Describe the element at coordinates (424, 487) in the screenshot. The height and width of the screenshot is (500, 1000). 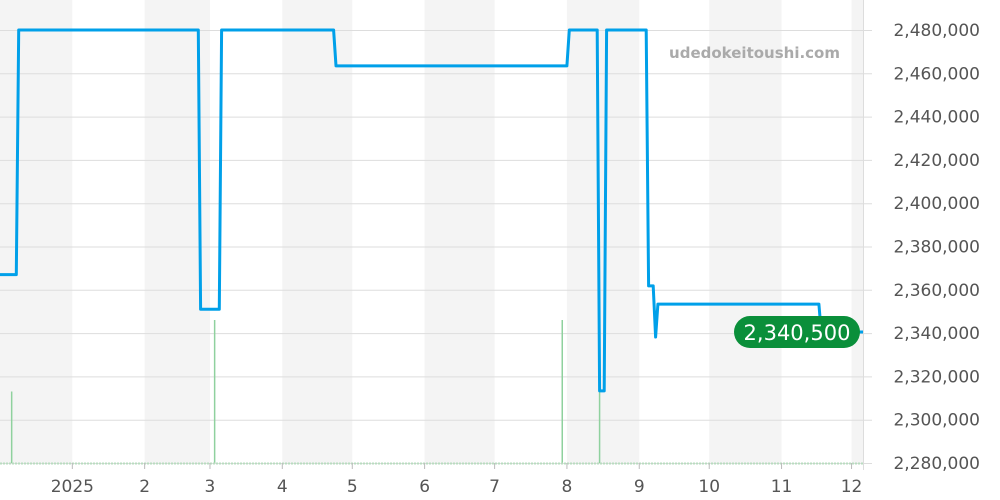
I see `x-tick-label: 6` at that location.